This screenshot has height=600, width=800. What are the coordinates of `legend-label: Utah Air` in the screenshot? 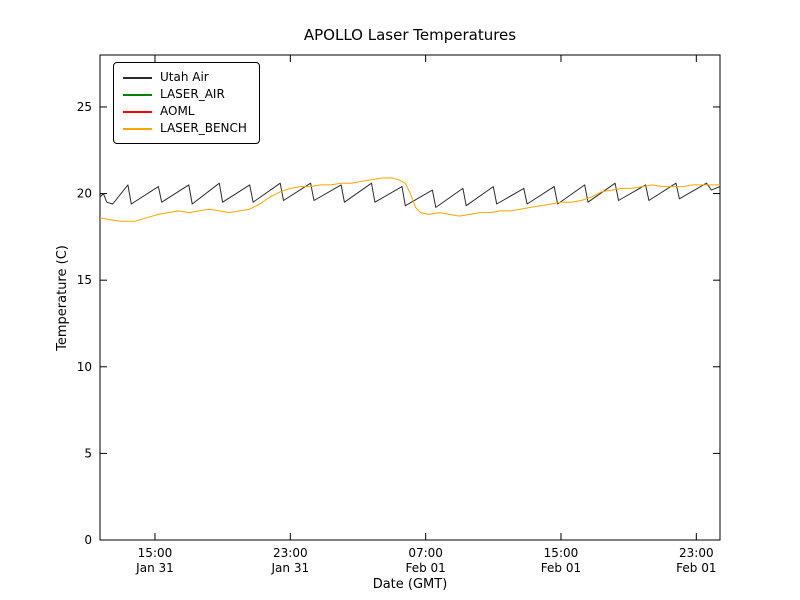 It's located at (184, 77).